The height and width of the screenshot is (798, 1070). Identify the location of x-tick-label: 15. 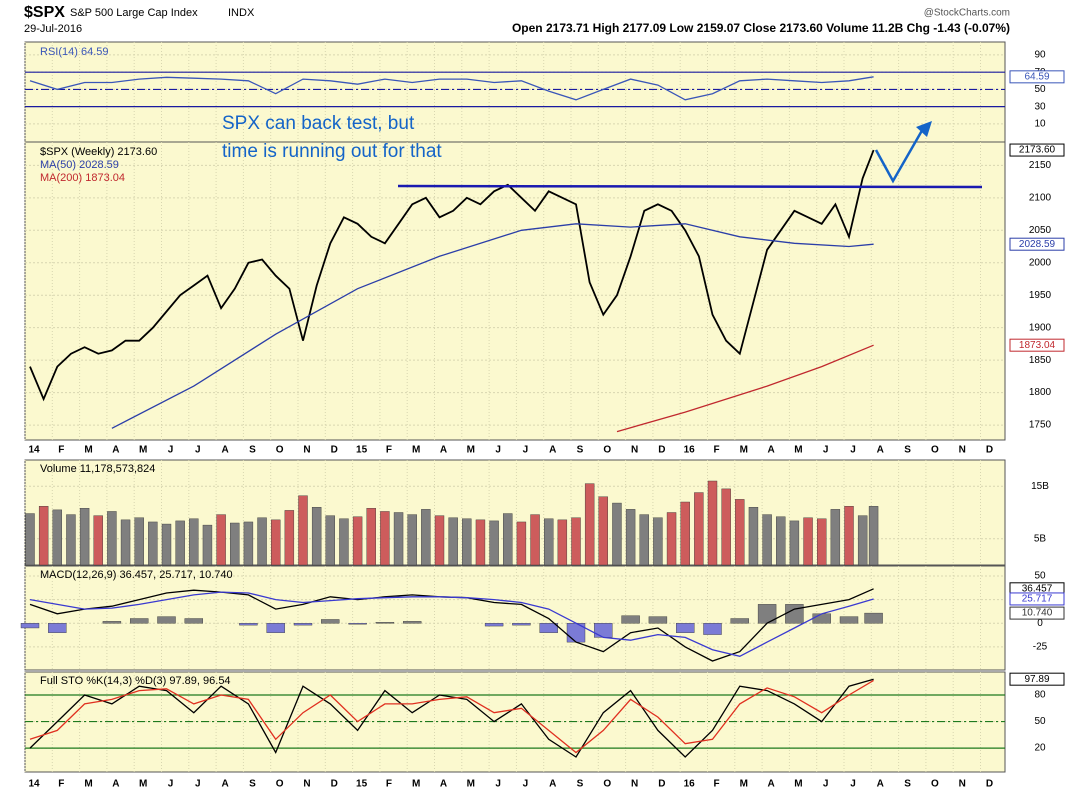
(362, 784).